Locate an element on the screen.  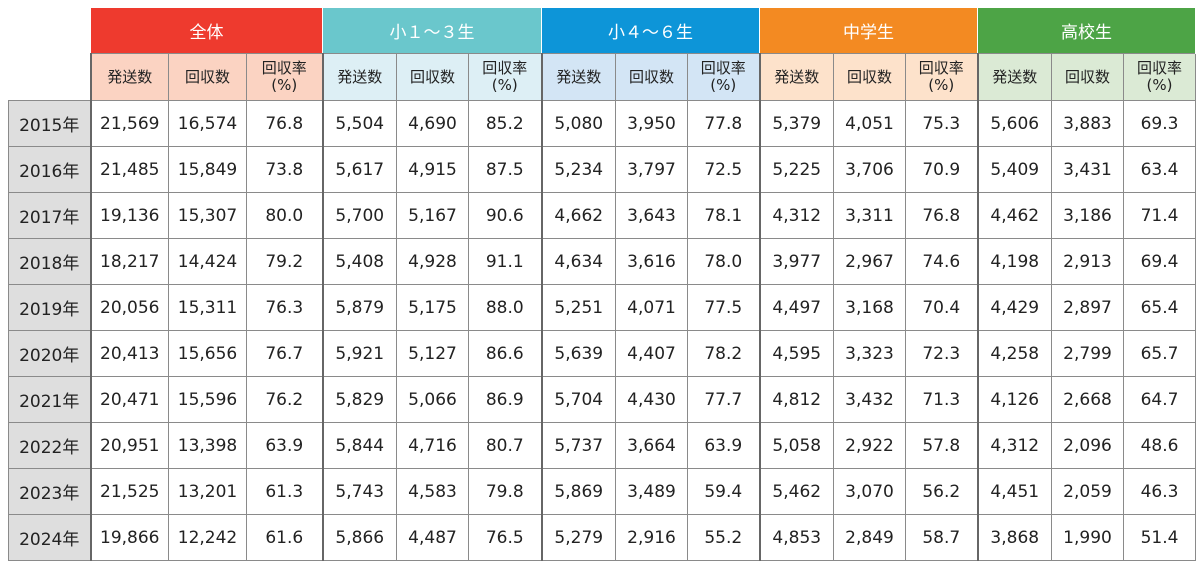
table-cell: 5,866 is located at coordinates (359, 537).